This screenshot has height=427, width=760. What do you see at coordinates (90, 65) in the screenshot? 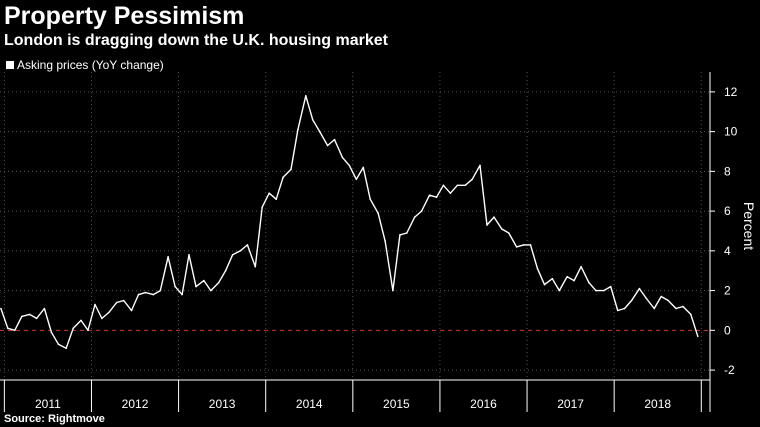
I see `legend-label: Asking prices (YoY change)` at bounding box center [90, 65].